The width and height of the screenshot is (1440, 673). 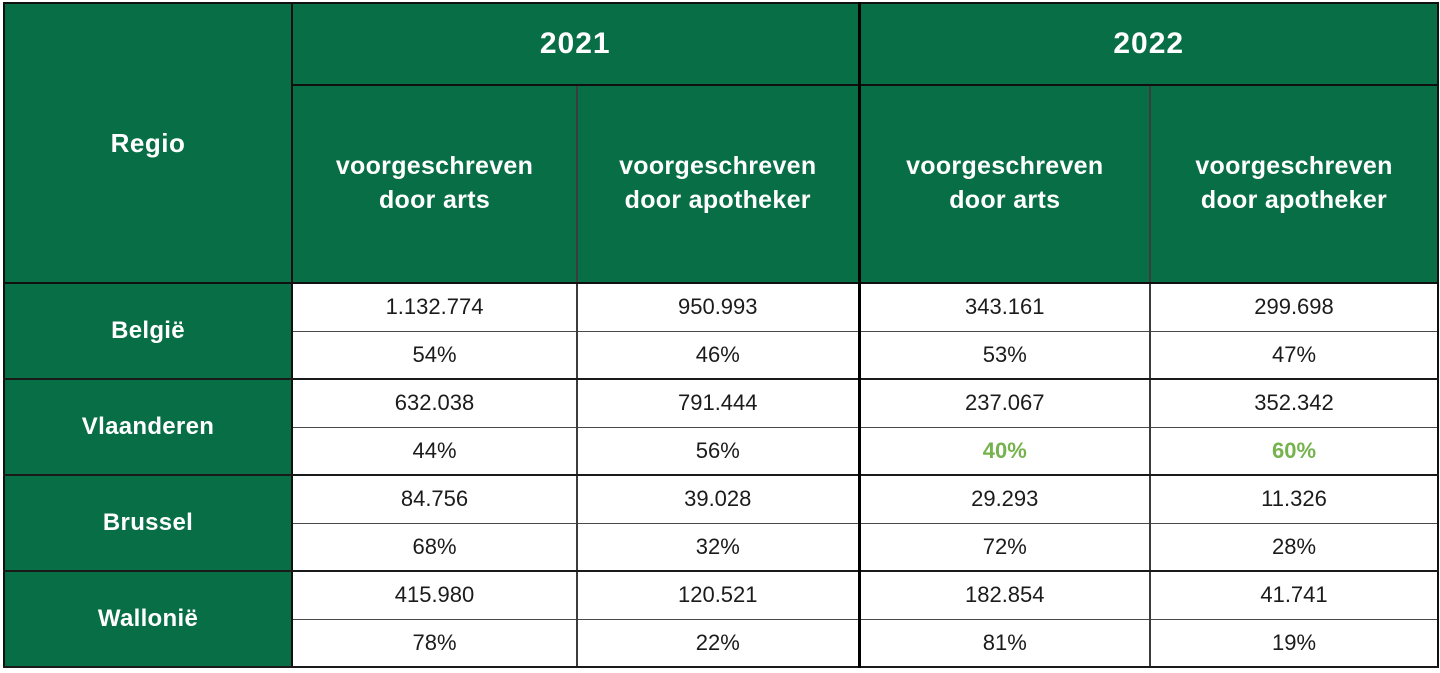 I want to click on region-label-belgie: België, so click(x=148, y=331).